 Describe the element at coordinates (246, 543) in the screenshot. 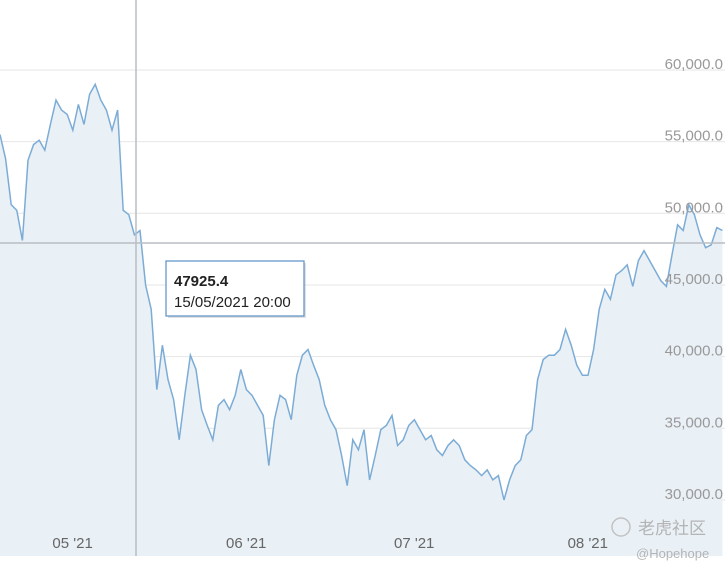

I see `x-tick-label: 06 '21` at that location.